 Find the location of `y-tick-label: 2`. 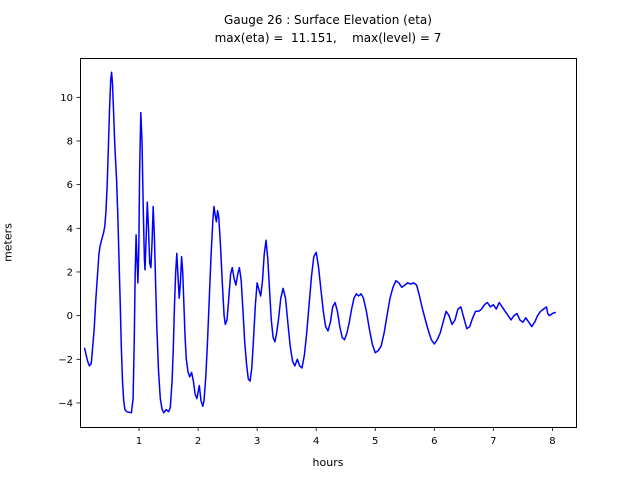

y-tick-label: 2 is located at coordinates (70, 272).